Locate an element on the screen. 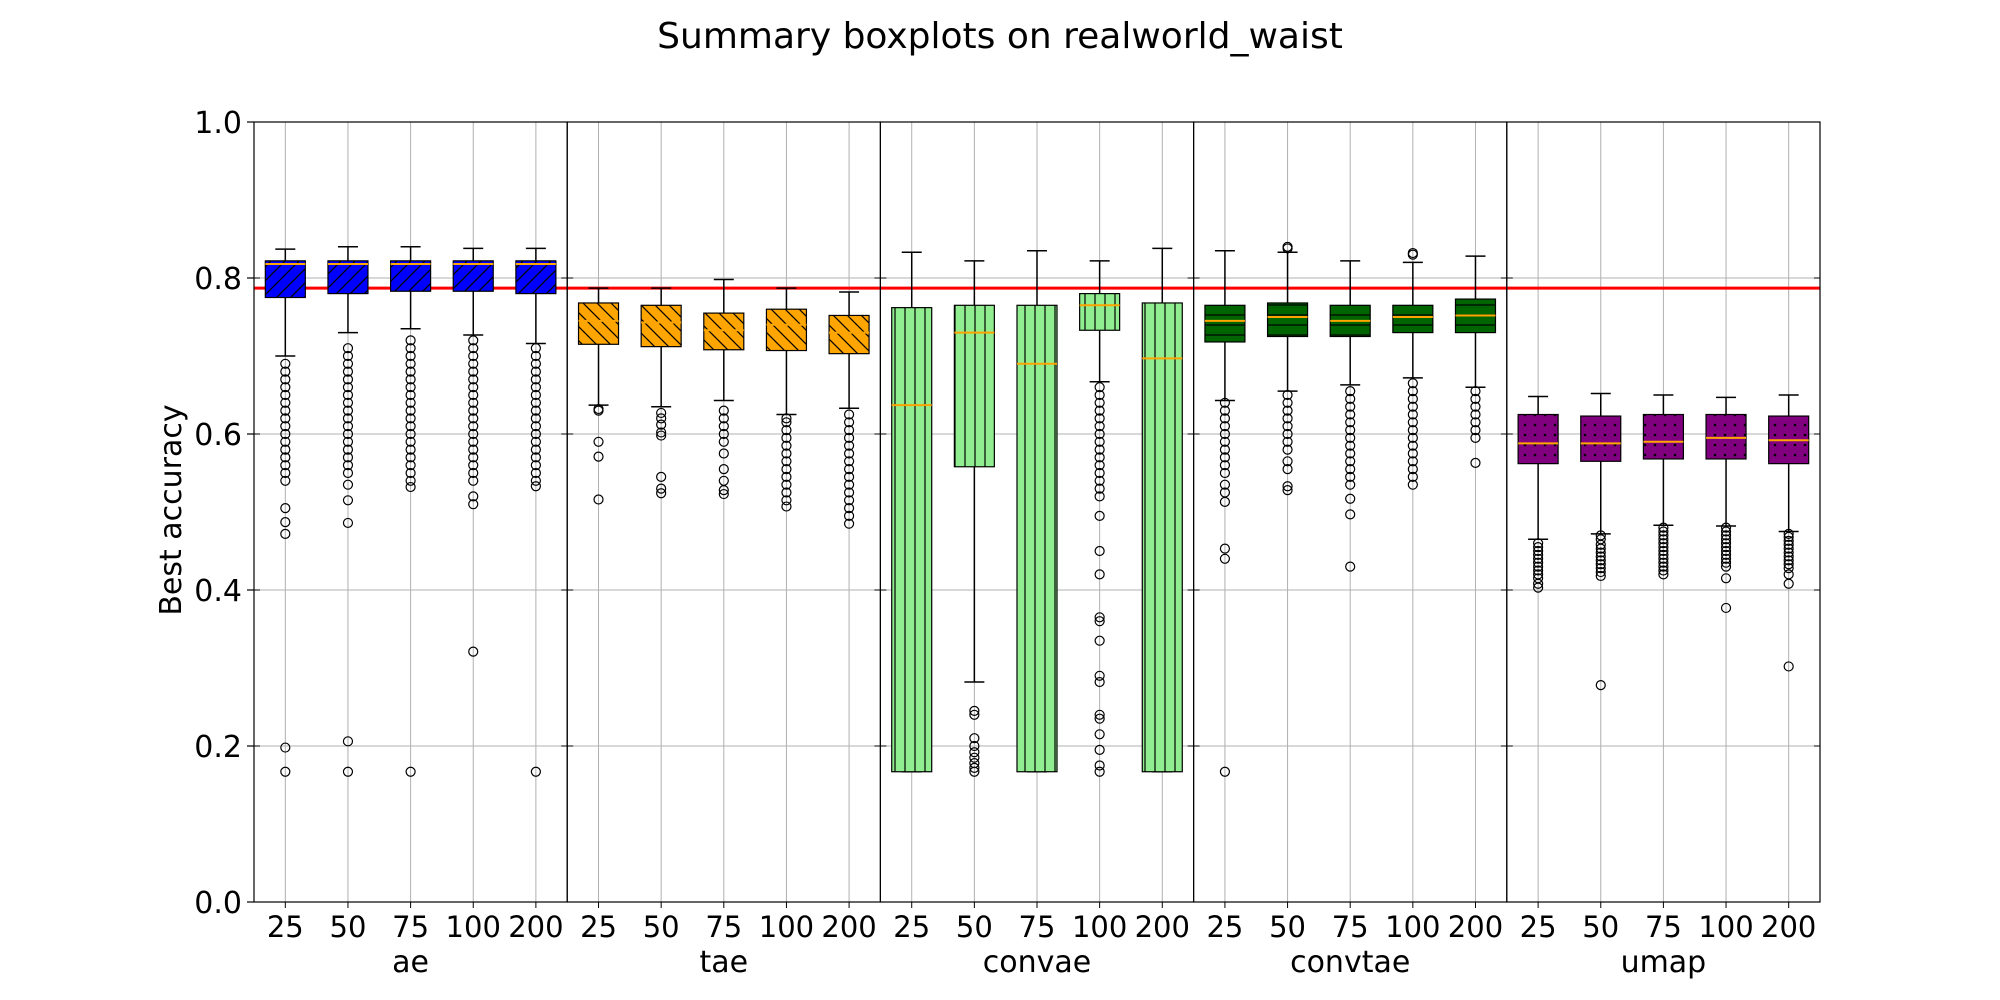 This screenshot has height=1000, width=2000. y-tick-label: 1.0 is located at coordinates (218, 123).